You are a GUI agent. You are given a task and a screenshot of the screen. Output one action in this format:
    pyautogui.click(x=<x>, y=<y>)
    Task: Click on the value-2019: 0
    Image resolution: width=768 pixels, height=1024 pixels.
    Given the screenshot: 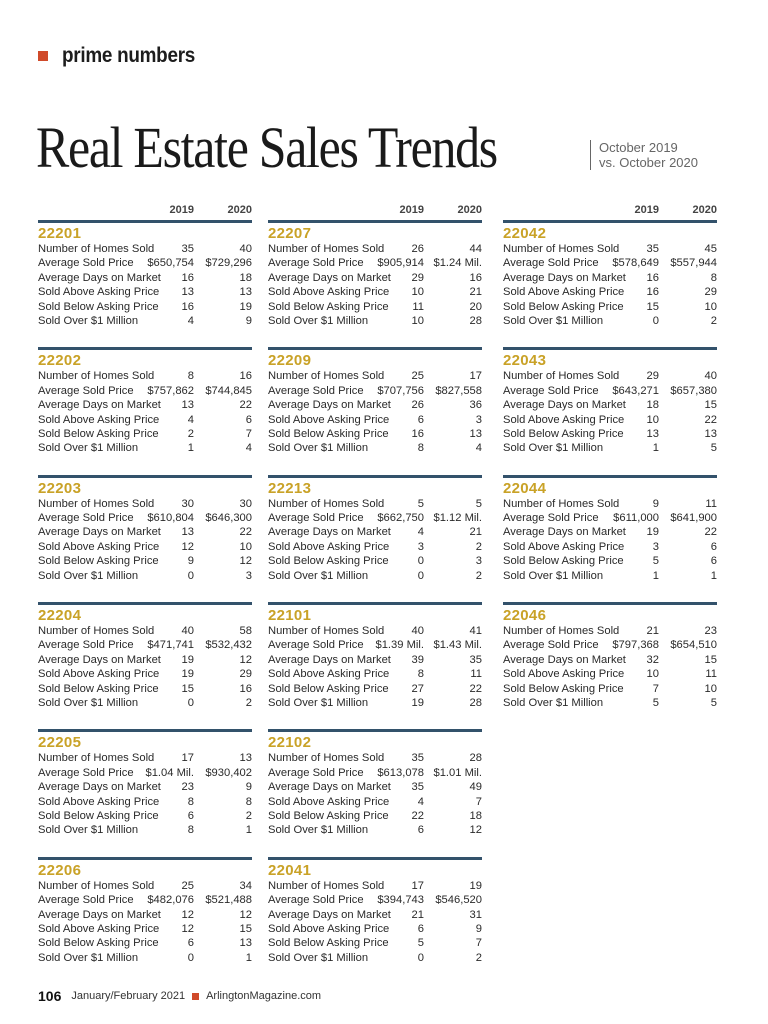 What is the action you would take?
    pyautogui.click(x=190, y=702)
    